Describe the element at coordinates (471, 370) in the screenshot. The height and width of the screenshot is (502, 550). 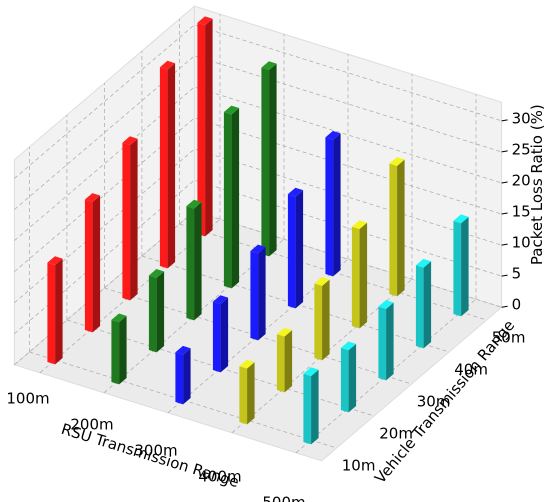
I see `y-tick-label: 40m` at that location.